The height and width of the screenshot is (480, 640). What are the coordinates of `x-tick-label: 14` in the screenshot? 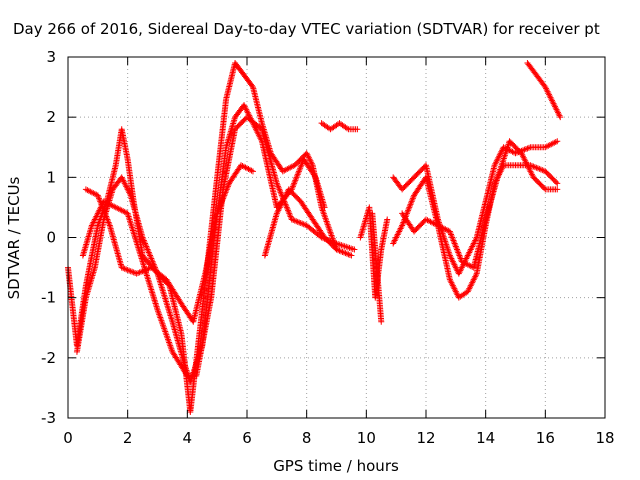 It's located at (485, 438).